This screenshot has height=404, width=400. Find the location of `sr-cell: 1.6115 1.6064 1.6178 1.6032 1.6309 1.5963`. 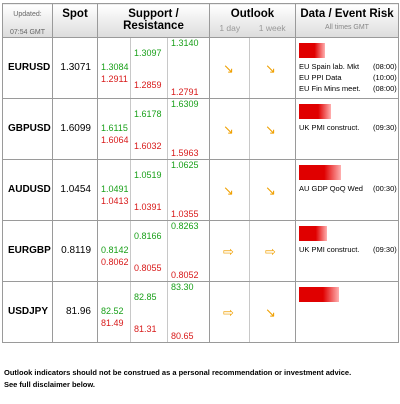

sr-cell: 1.6115 1.6064 1.6178 1.6032 1.6309 1.5963 is located at coordinates (153, 129).